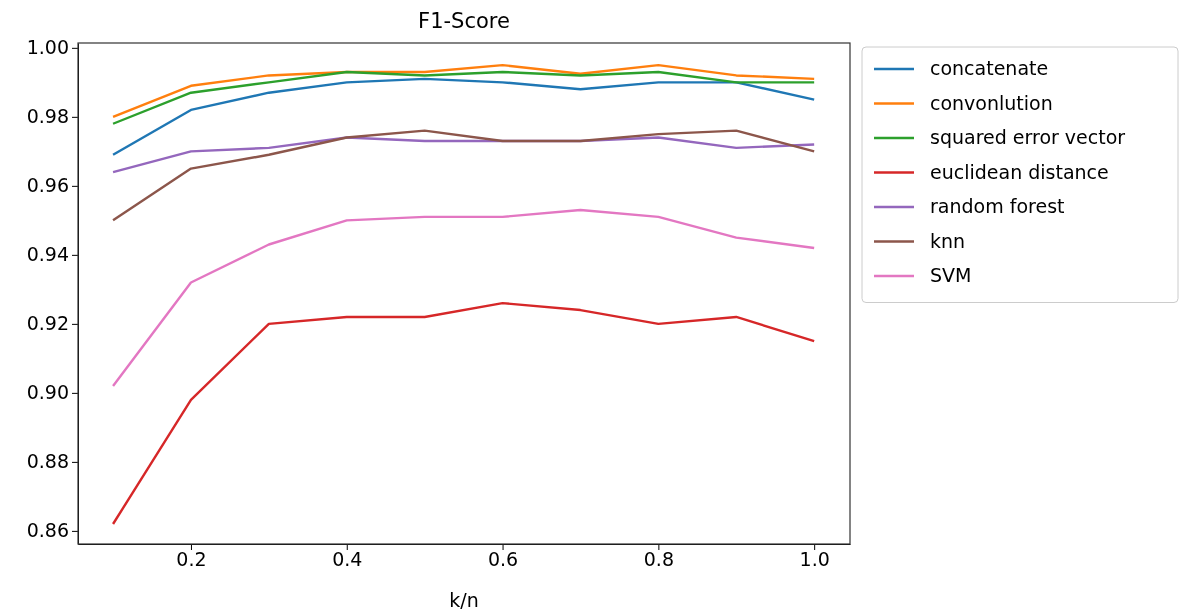 This screenshot has width=1182, height=615. What do you see at coordinates (47, 461) in the screenshot?
I see `y-tick-label: 0.88` at bounding box center [47, 461].